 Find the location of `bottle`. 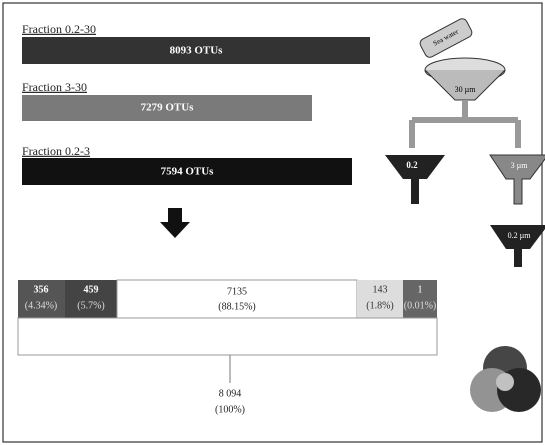

bottle is located at coordinates (446, 38).